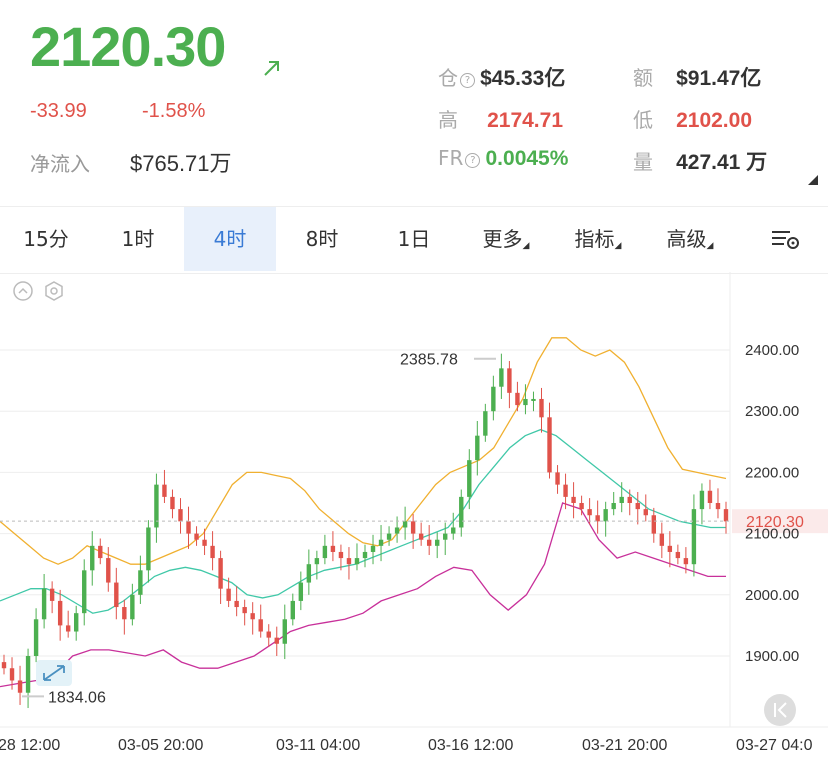 The image size is (828, 760). I want to click on position-value: $45.33亿, so click(523, 78).